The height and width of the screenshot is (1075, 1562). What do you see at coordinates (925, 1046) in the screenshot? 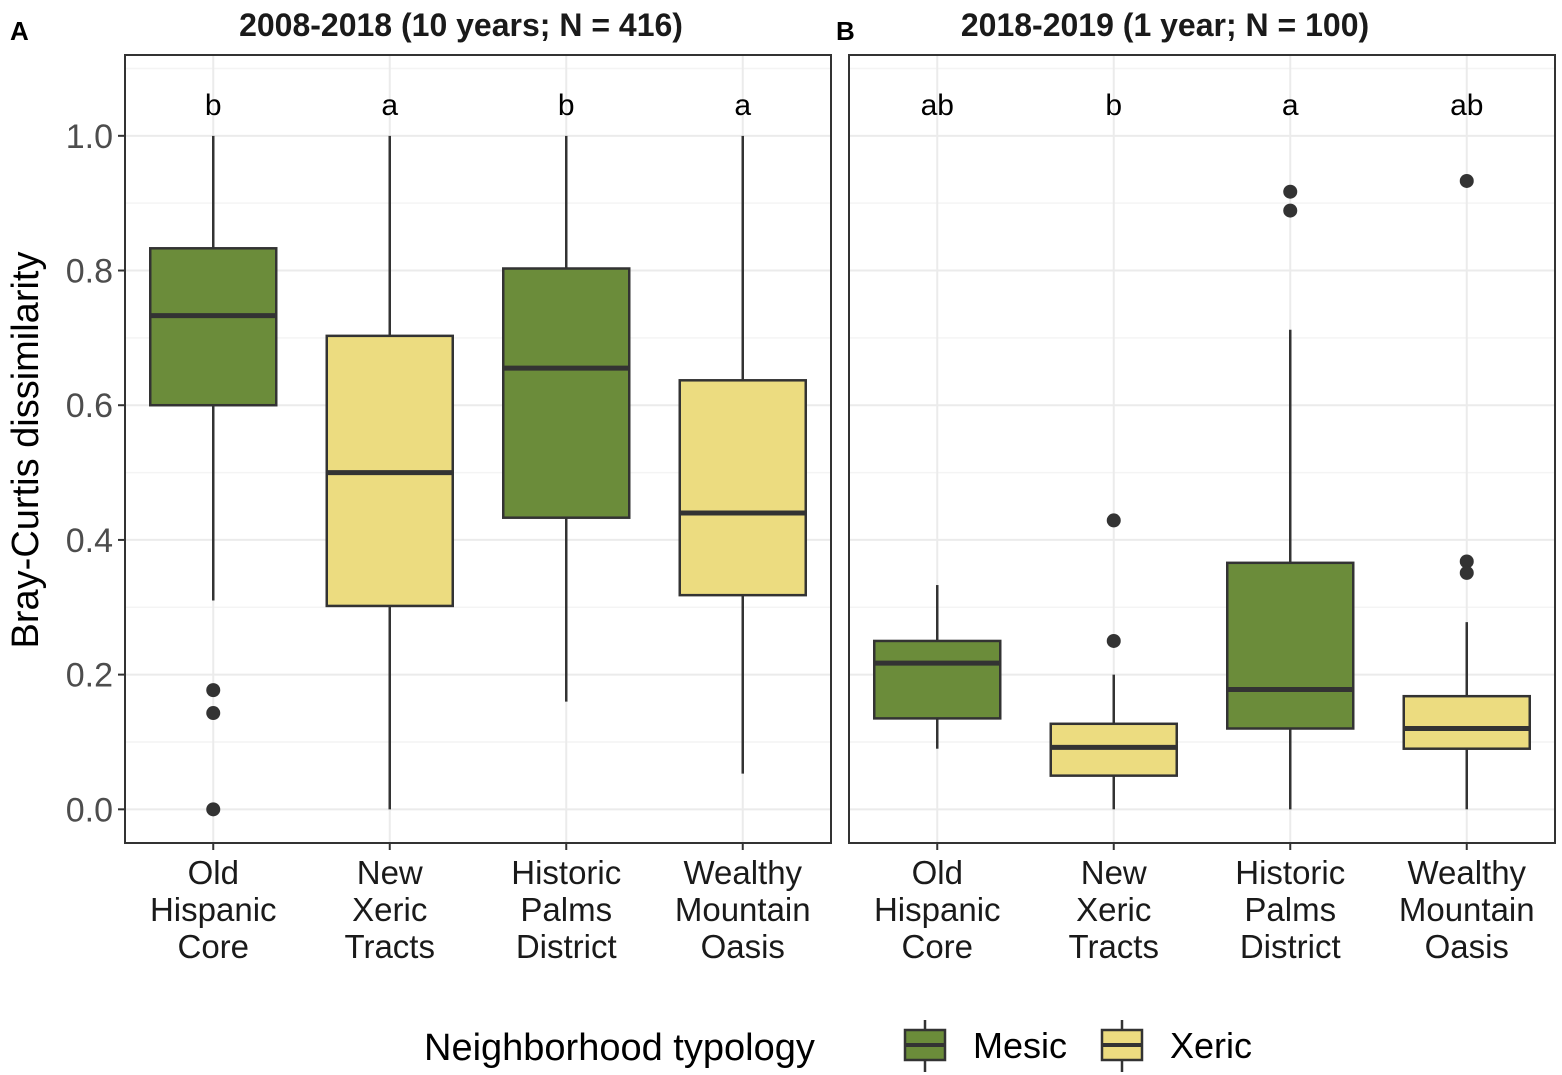
I see `legend-key-mesic` at bounding box center [925, 1046].